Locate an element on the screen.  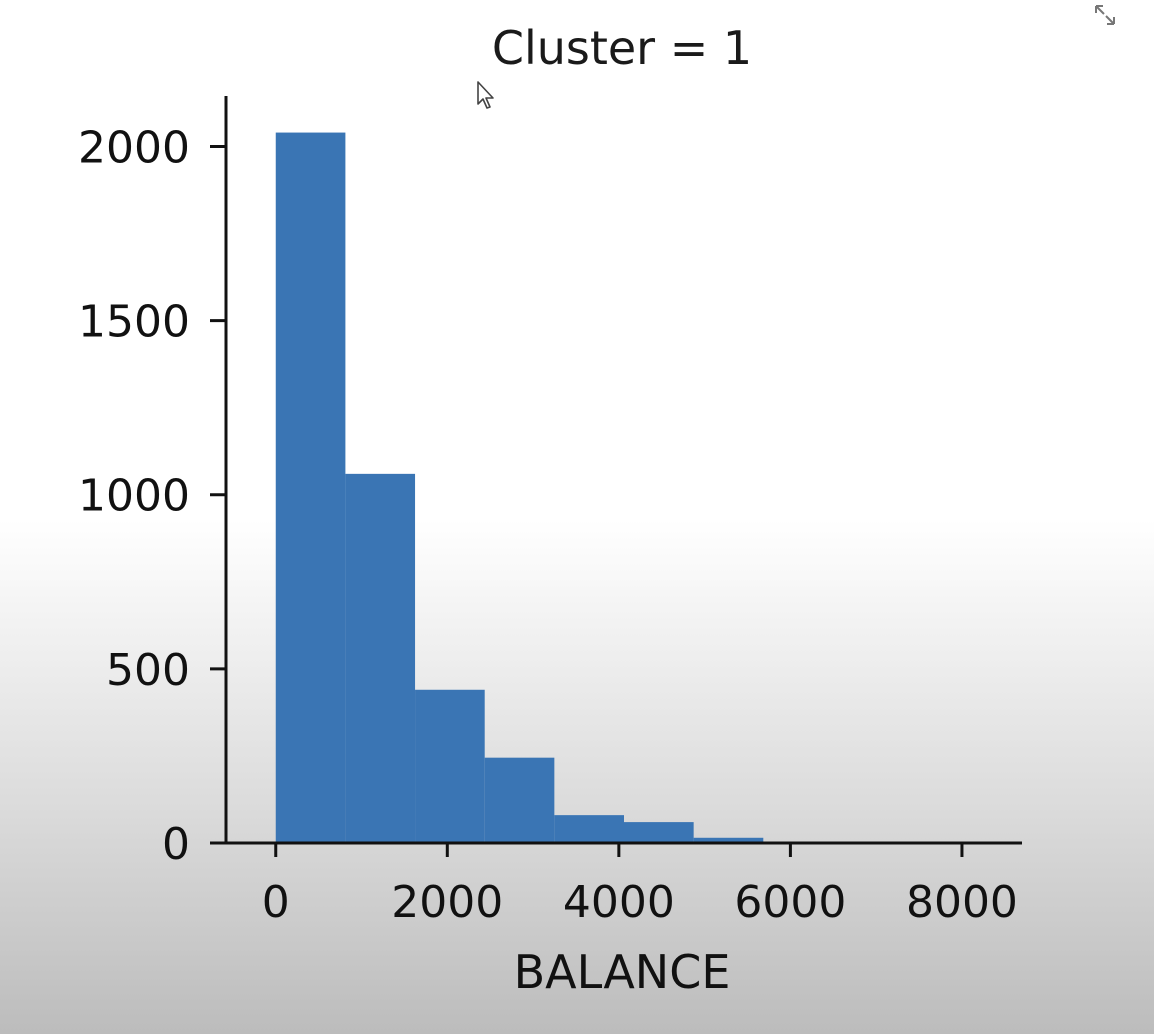
x-ticks-group: 0 2000 4000 6000 8000 is located at coordinates (640, 885).